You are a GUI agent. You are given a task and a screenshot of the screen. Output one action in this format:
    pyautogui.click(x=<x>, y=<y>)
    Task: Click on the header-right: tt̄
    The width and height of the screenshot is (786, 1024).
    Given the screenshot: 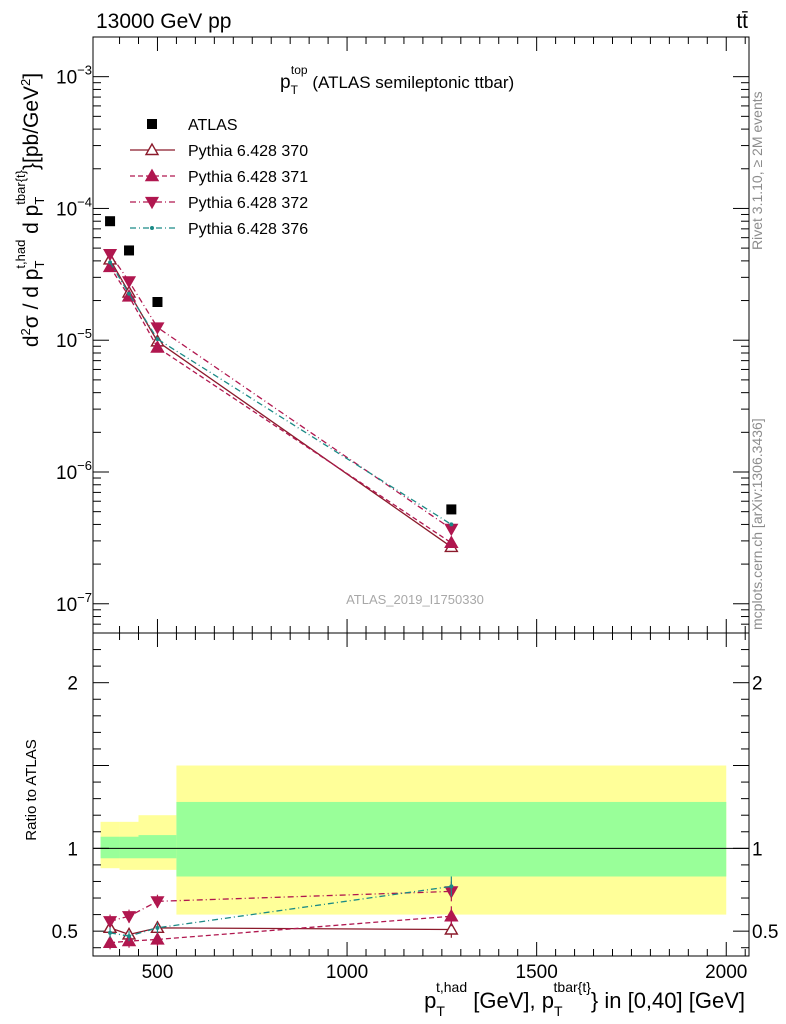 What is the action you would take?
    pyautogui.click(x=742, y=21)
    